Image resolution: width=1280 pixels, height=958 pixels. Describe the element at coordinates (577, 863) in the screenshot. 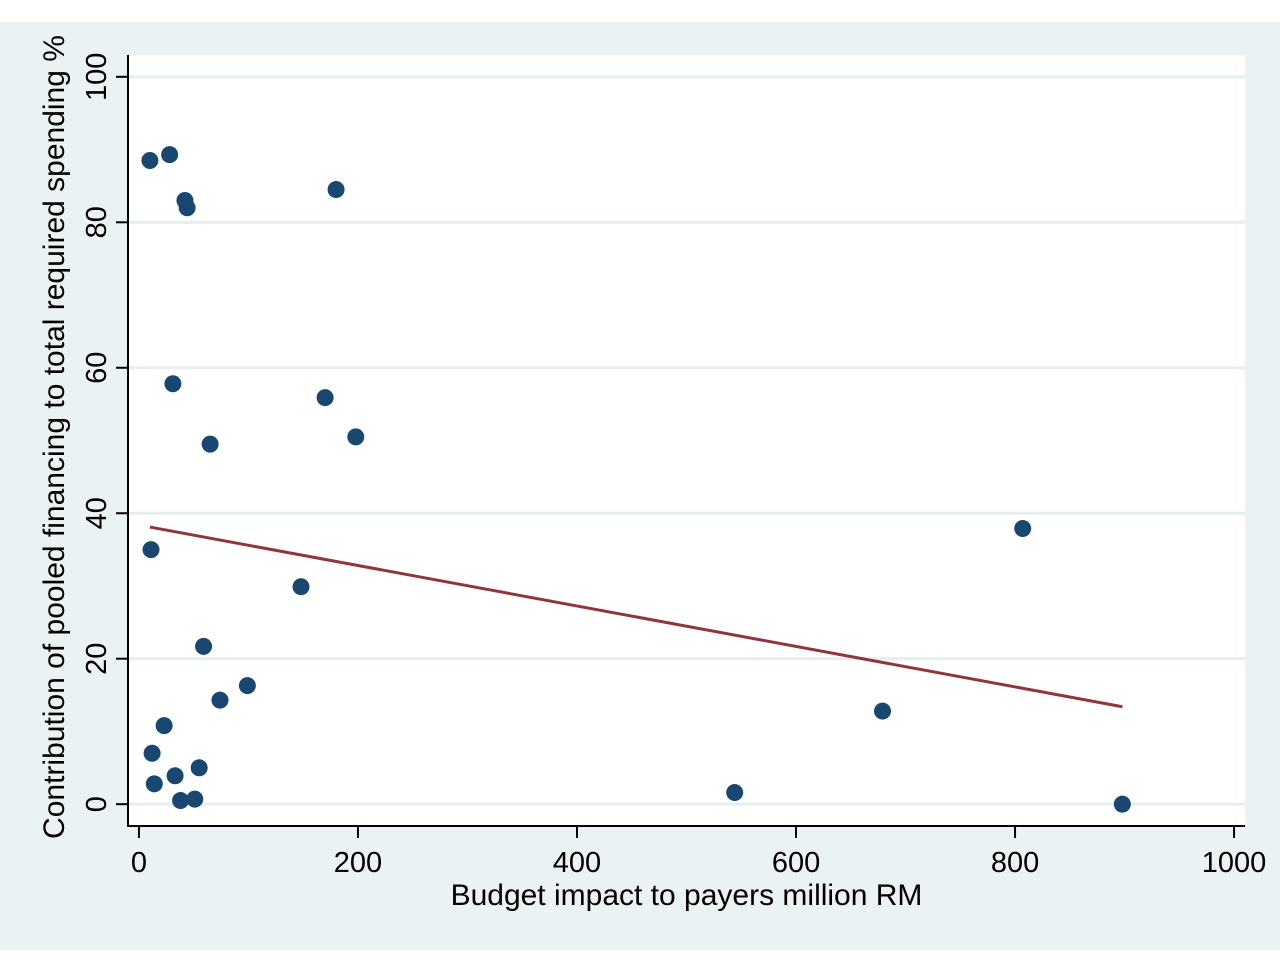

I see `x-tick-label-2: 400` at that location.